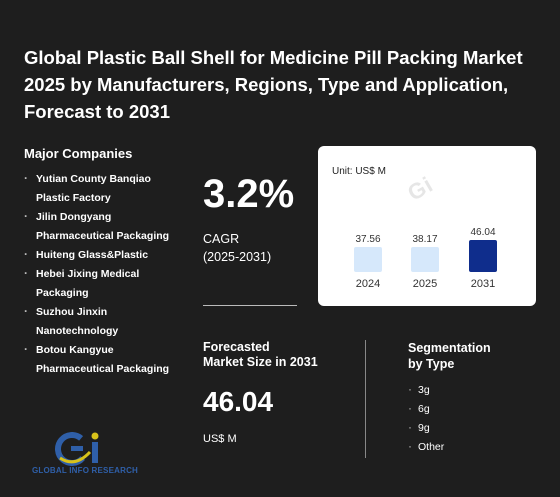  Describe the element at coordinates (236, 347) in the screenshot. I see `forecast-label-line1: Forecasted` at that location.